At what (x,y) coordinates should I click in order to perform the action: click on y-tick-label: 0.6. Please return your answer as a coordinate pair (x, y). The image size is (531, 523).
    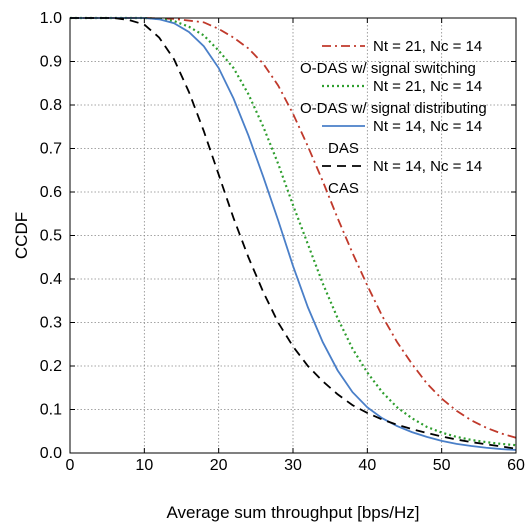
    Looking at the image, I should click on (51, 192).